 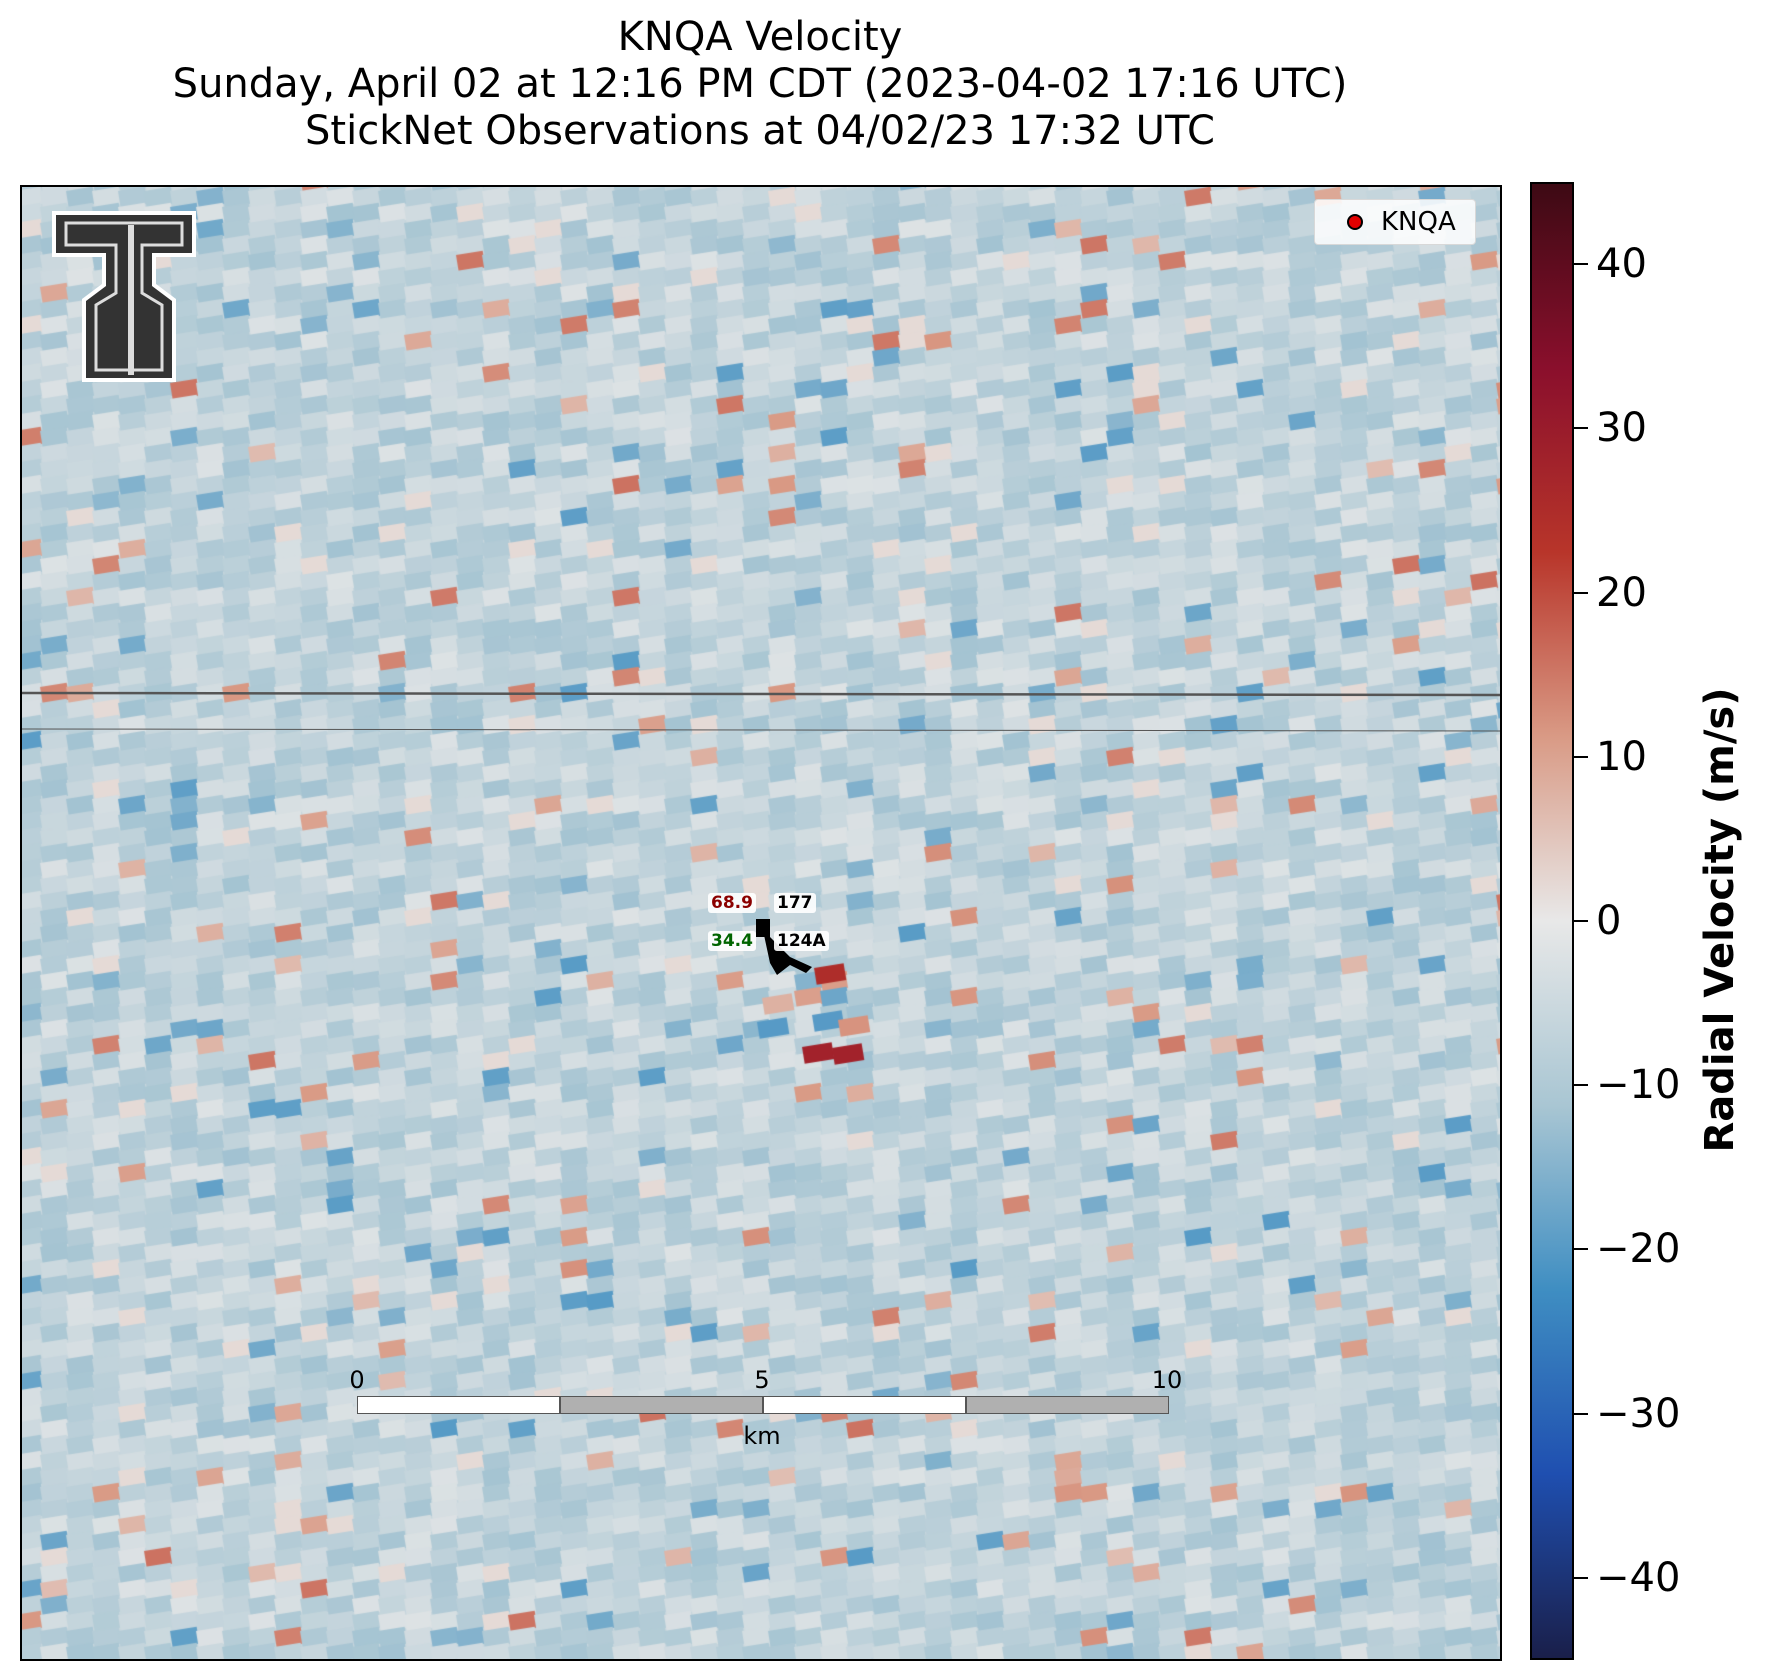 I want to click on scale-bar: 0 5 10 km, so click(x=758, y=1416).